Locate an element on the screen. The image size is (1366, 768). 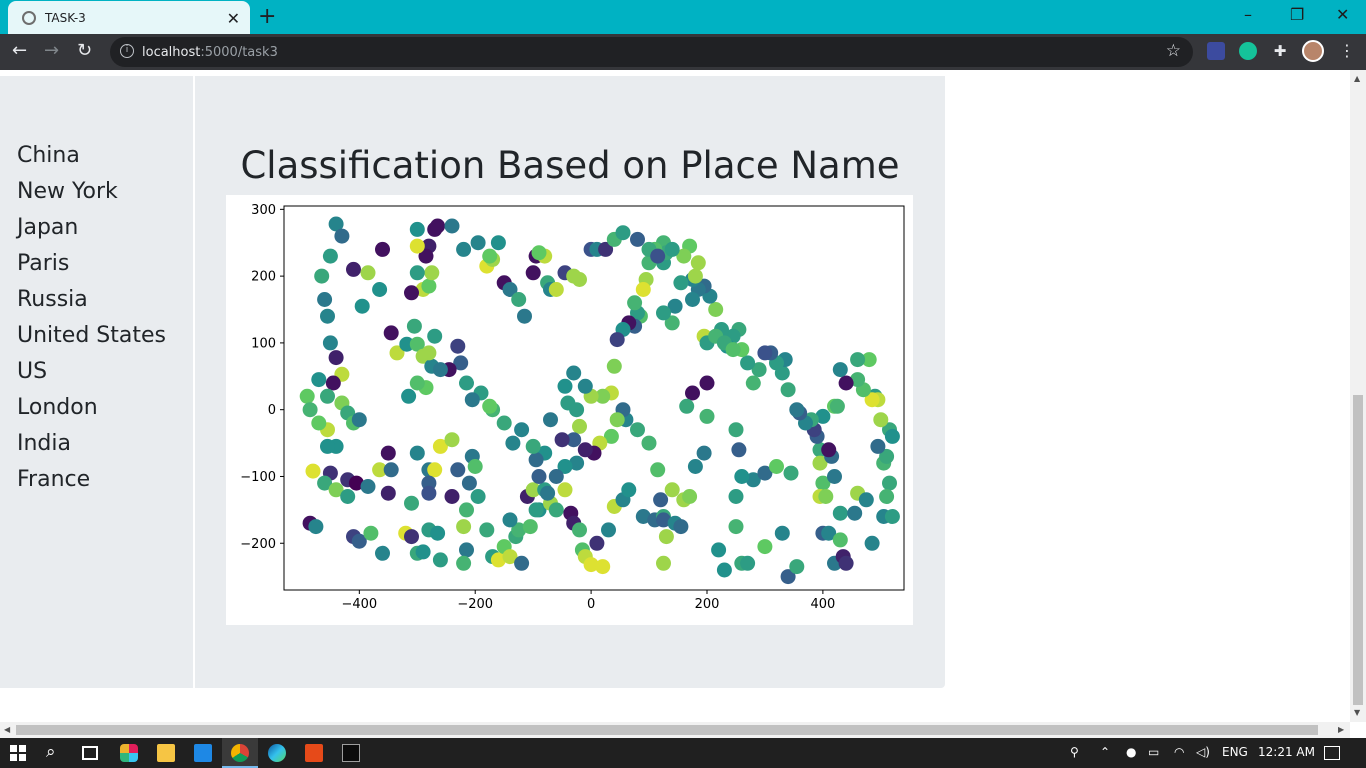
address-bar: i localhost:5000/task3 ☆ is located at coordinates (651, 52).